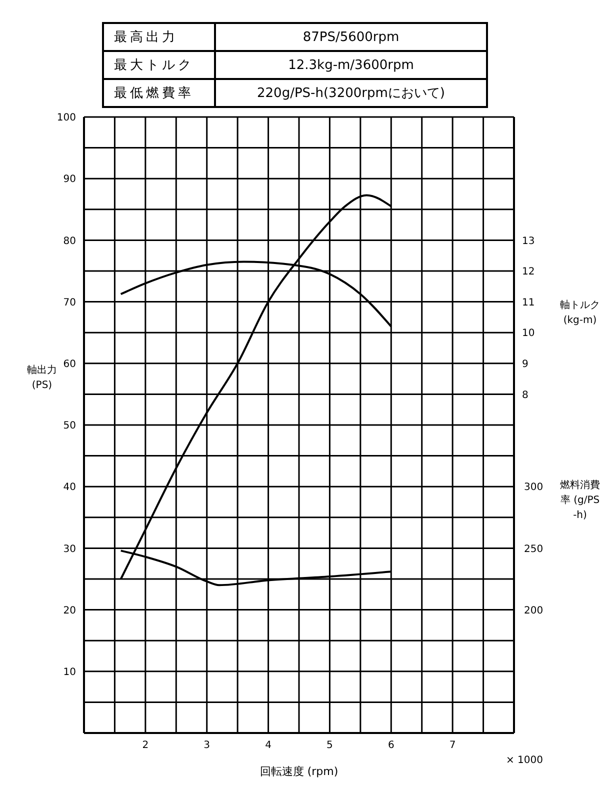  Describe the element at coordinates (145, 746) in the screenshot. I see `x-tick-label: 2` at that location.